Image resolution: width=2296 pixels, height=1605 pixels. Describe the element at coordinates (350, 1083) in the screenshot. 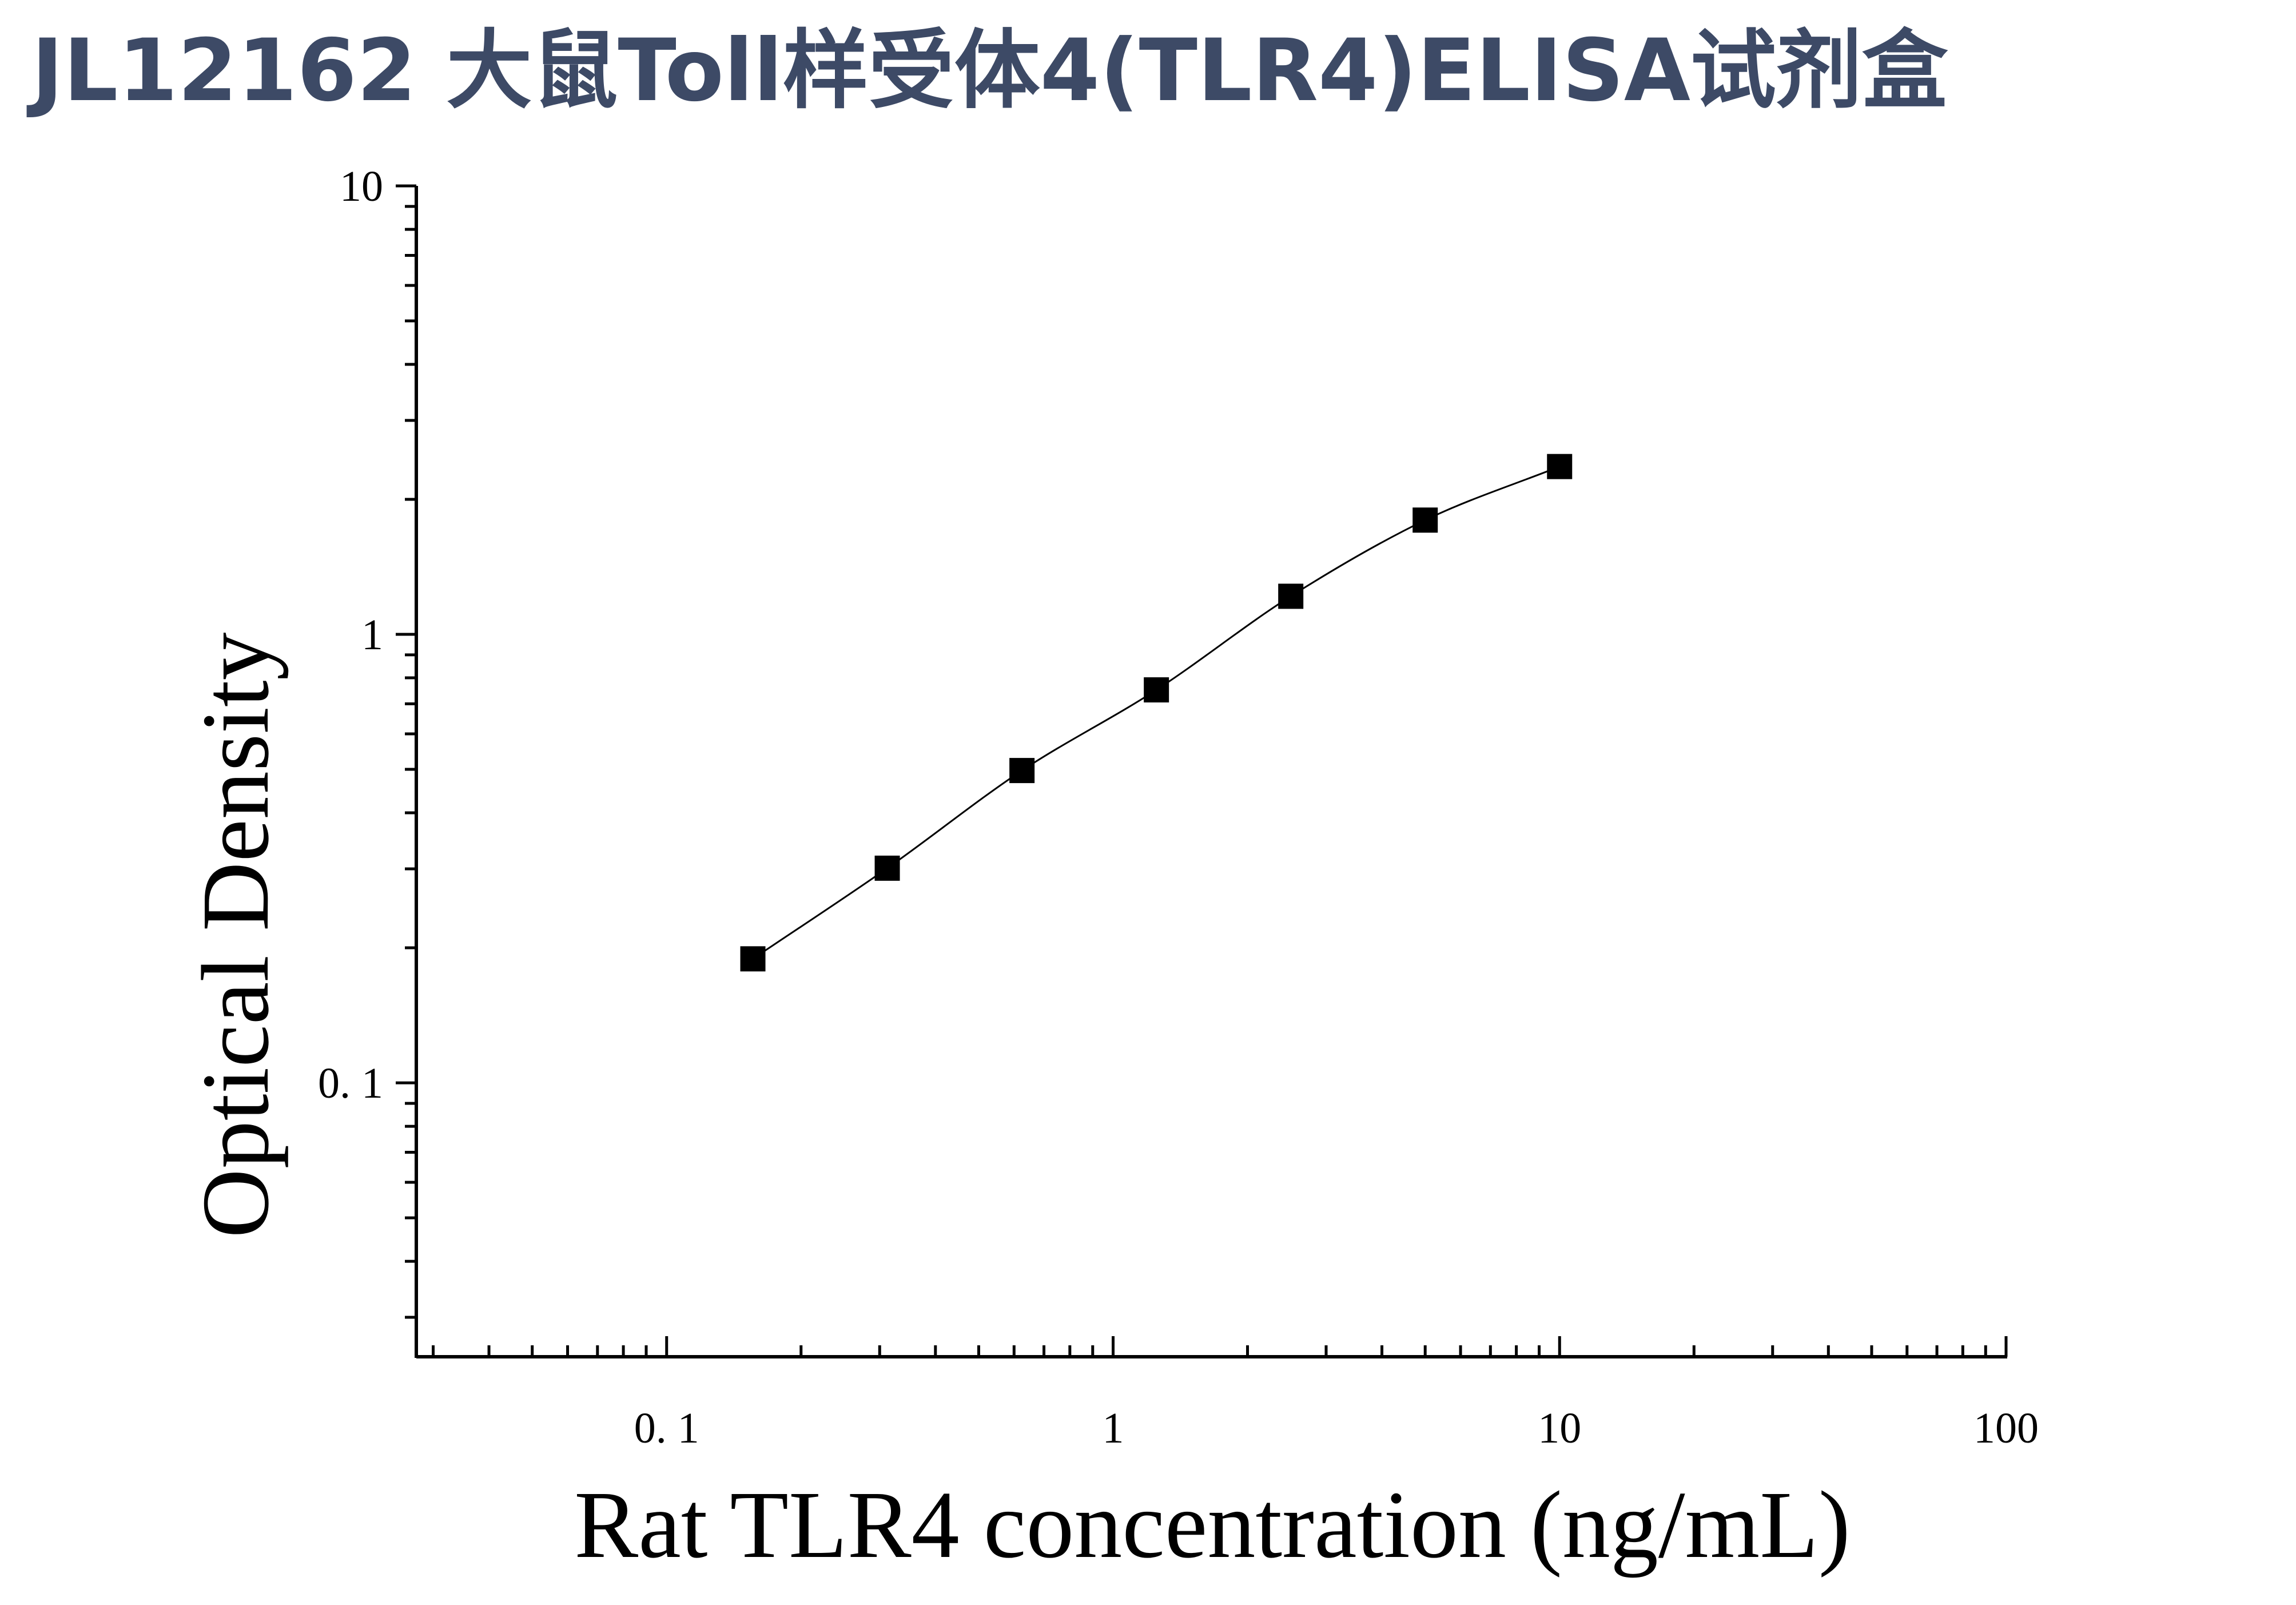

I see `y-tick-label: 0. 1` at that location.